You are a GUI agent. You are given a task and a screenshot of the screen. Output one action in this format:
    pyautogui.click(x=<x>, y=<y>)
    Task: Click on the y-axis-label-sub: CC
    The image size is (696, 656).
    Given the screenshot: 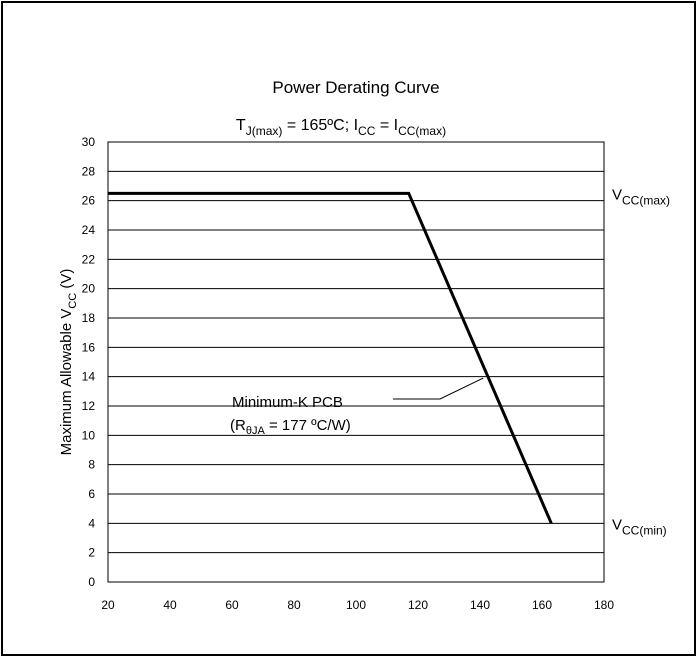 What is the action you would take?
    pyautogui.click(x=73, y=301)
    